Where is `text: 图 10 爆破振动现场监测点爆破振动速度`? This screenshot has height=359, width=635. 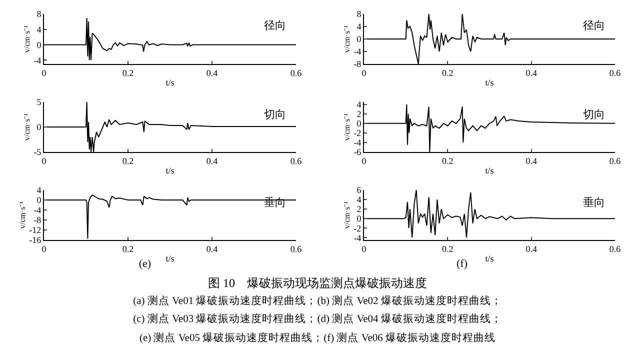
text: 图 10 爆破振动现场监测点爆破振动速度 is located at coordinates (317, 283).